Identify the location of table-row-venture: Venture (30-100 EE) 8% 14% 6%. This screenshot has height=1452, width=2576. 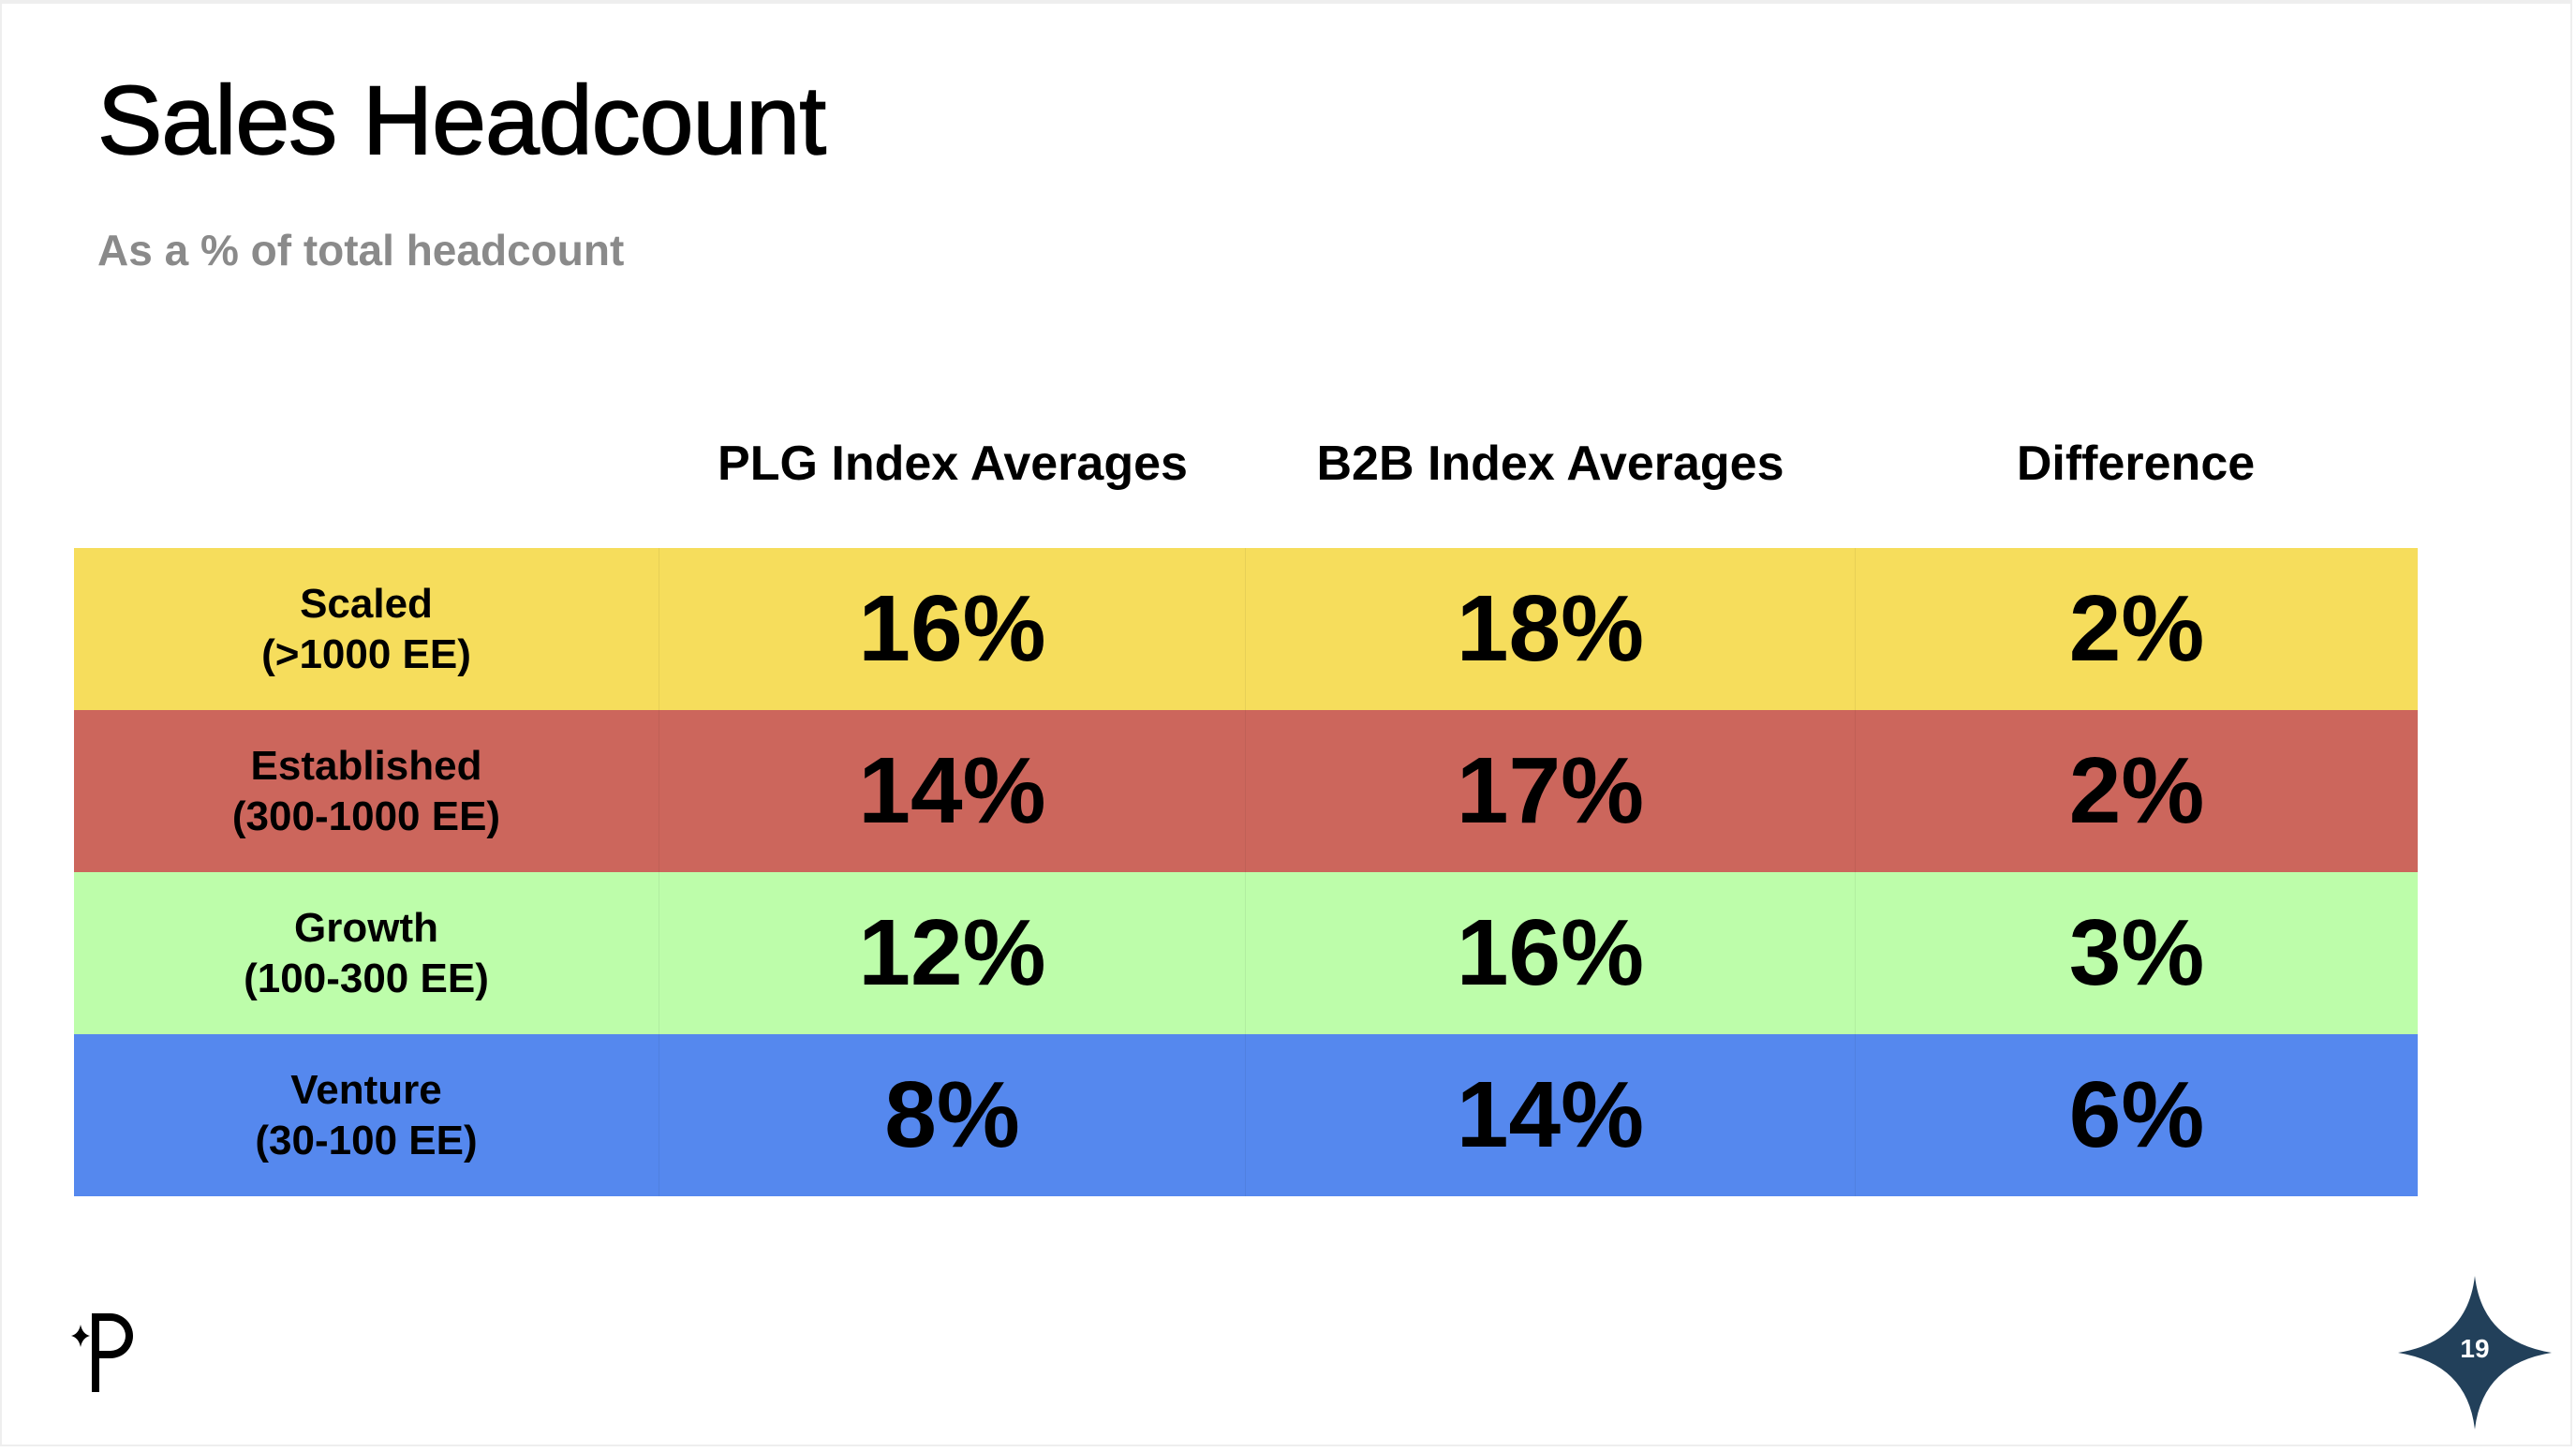
(1246, 1115).